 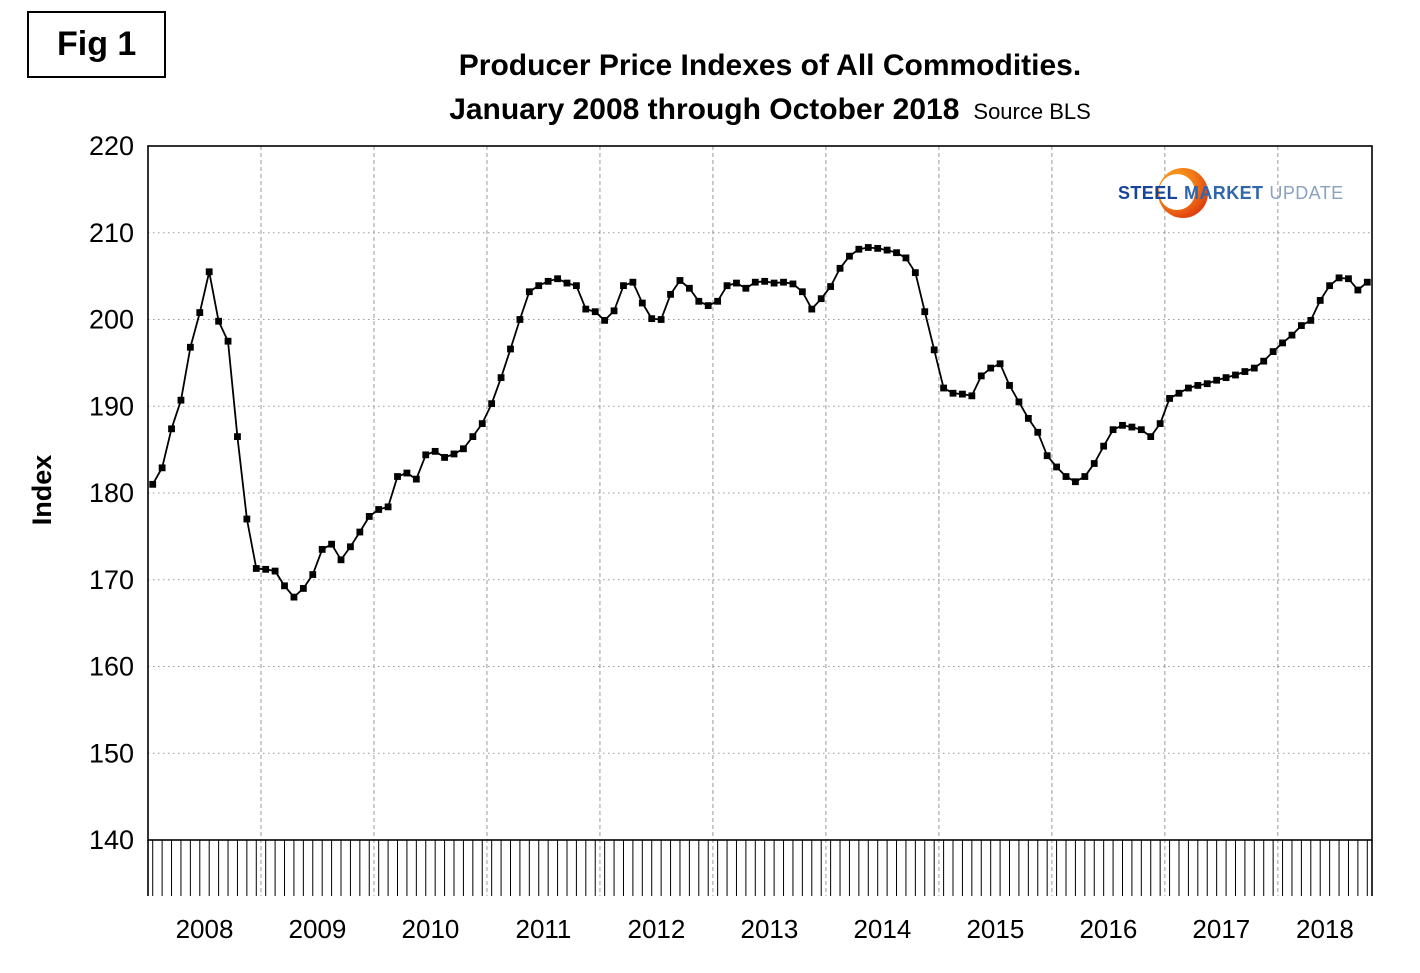 I want to click on logo-wordmark: STEEL MARKET UPDATE, so click(x=1231, y=193).